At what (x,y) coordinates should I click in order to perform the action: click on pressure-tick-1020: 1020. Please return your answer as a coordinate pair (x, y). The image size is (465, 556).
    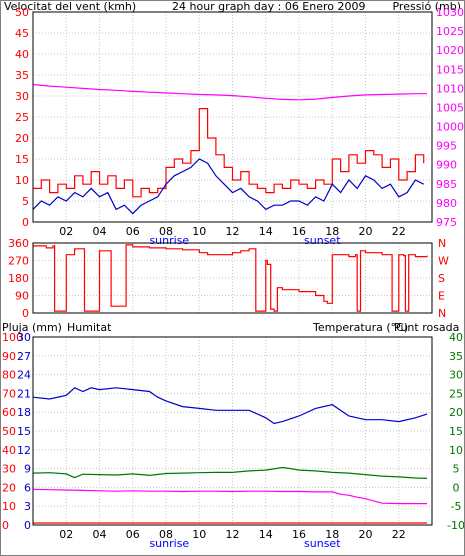
    Looking at the image, I should click on (450, 50).